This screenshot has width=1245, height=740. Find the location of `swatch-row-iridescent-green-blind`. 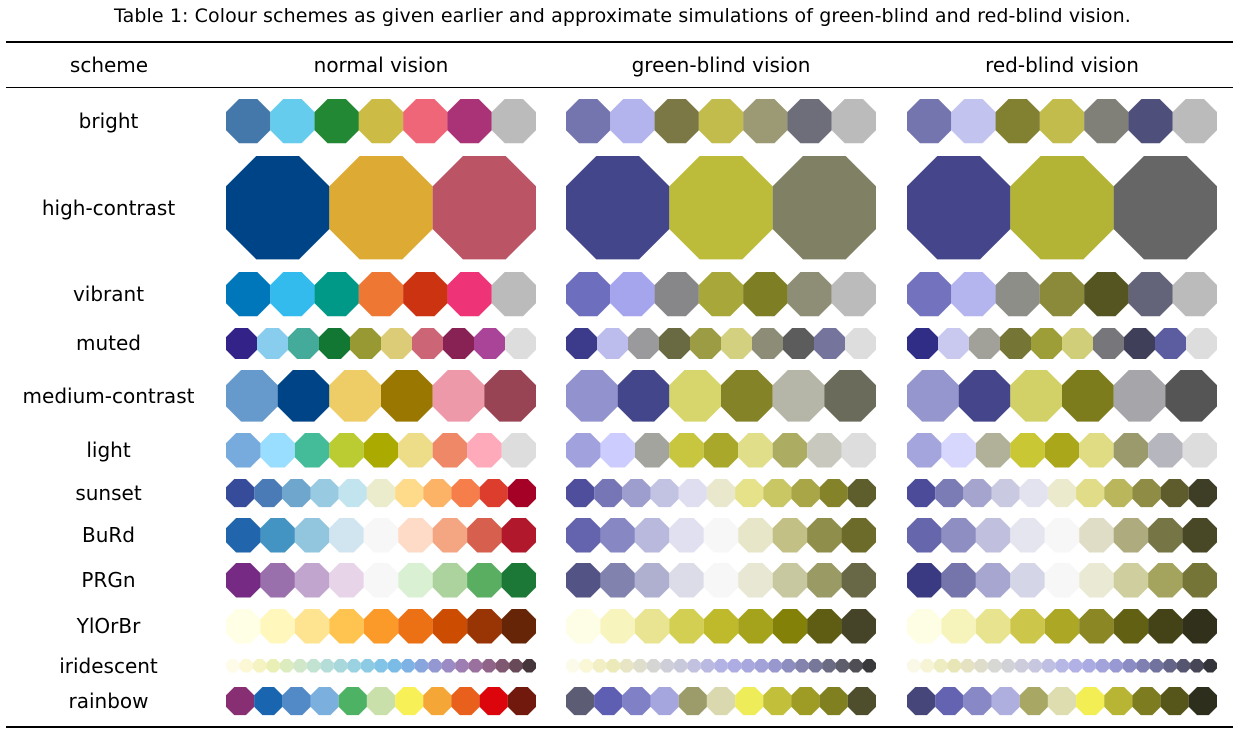

swatch-row-iridescent-green-blind is located at coordinates (721, 666).